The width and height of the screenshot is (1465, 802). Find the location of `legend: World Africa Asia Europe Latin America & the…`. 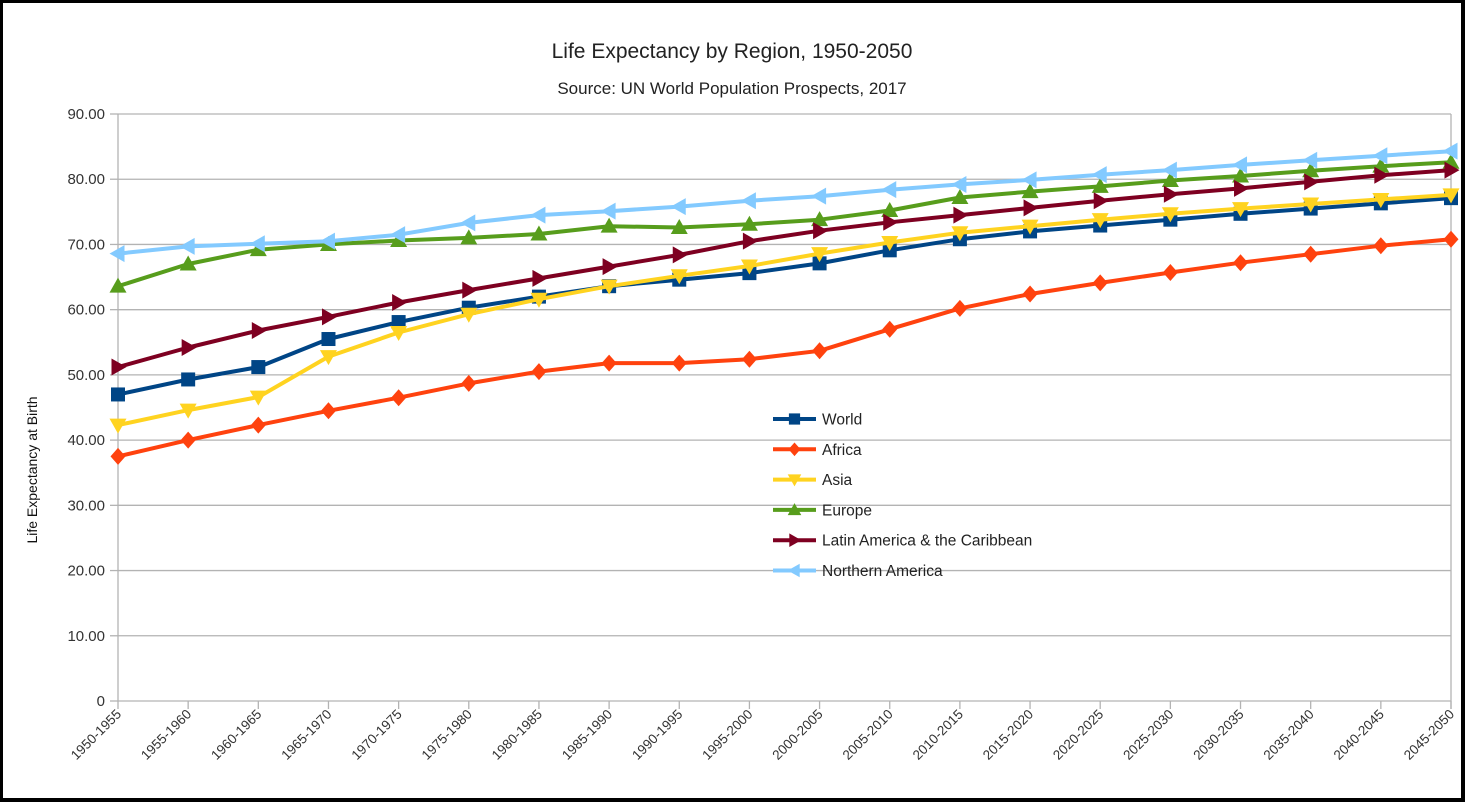

legend: World Africa Asia Europe Latin America & the… is located at coordinates (902, 496).